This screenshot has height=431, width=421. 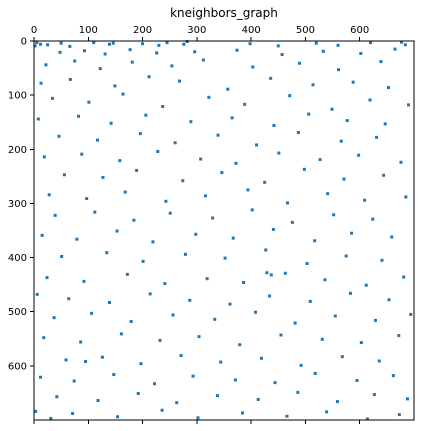 What do you see at coordinates (17, 150) in the screenshot?
I see `y-tick-label-200: 200` at bounding box center [17, 150].